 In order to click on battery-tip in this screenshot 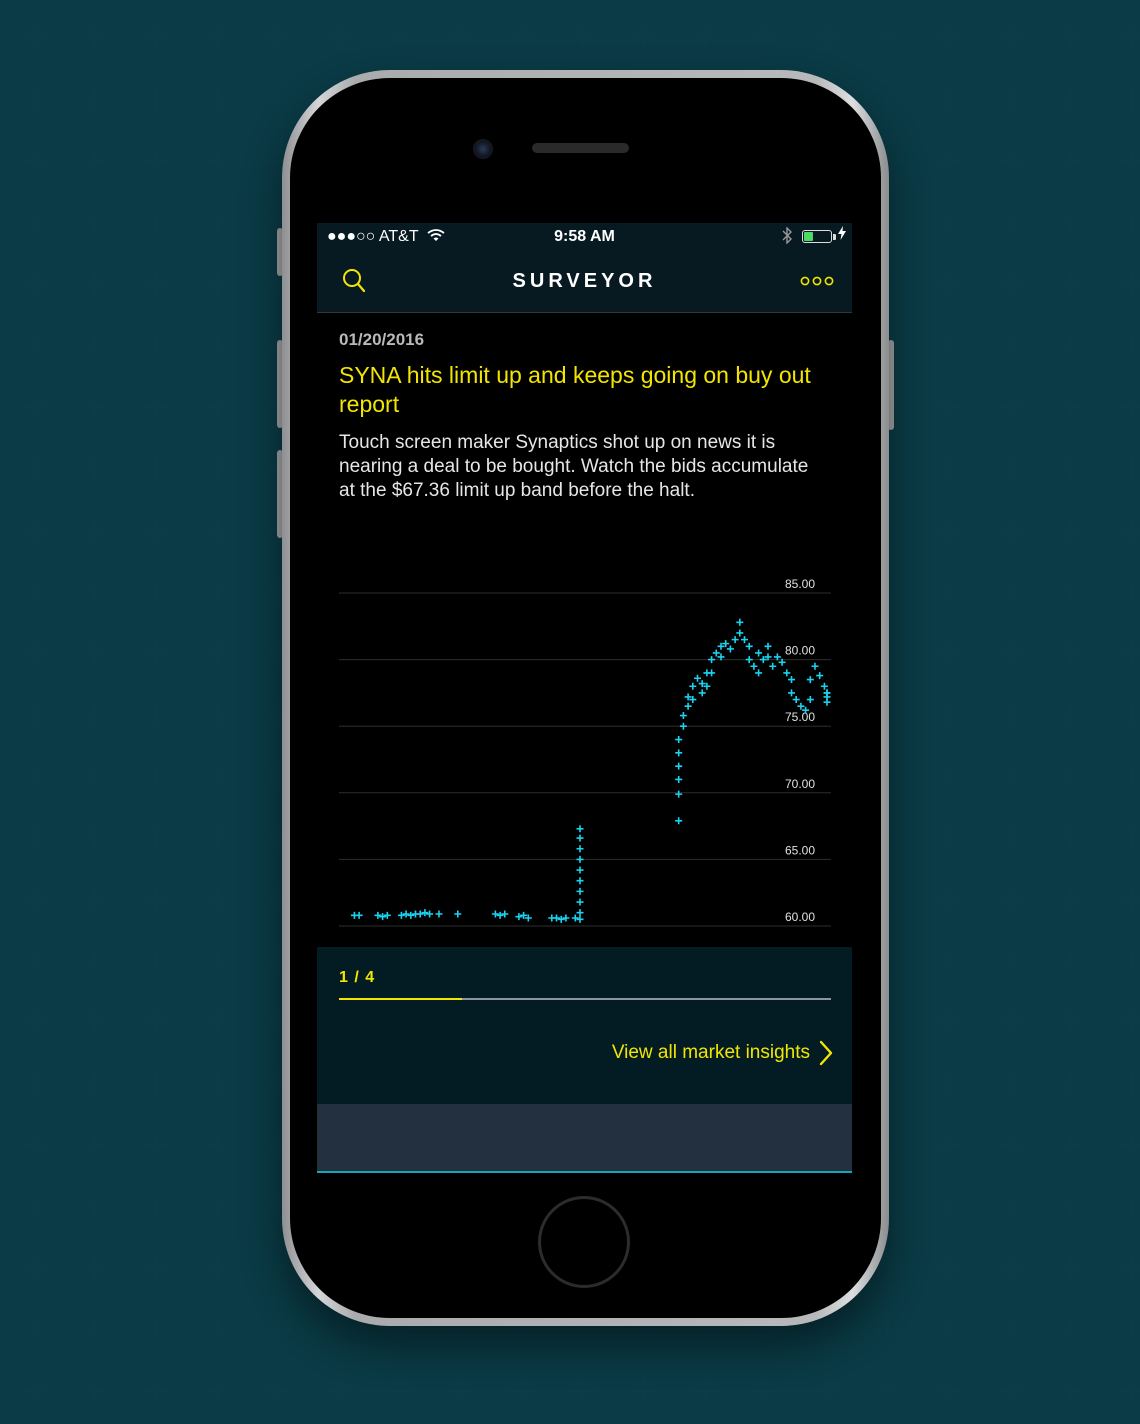, I will do `click(834, 237)`.